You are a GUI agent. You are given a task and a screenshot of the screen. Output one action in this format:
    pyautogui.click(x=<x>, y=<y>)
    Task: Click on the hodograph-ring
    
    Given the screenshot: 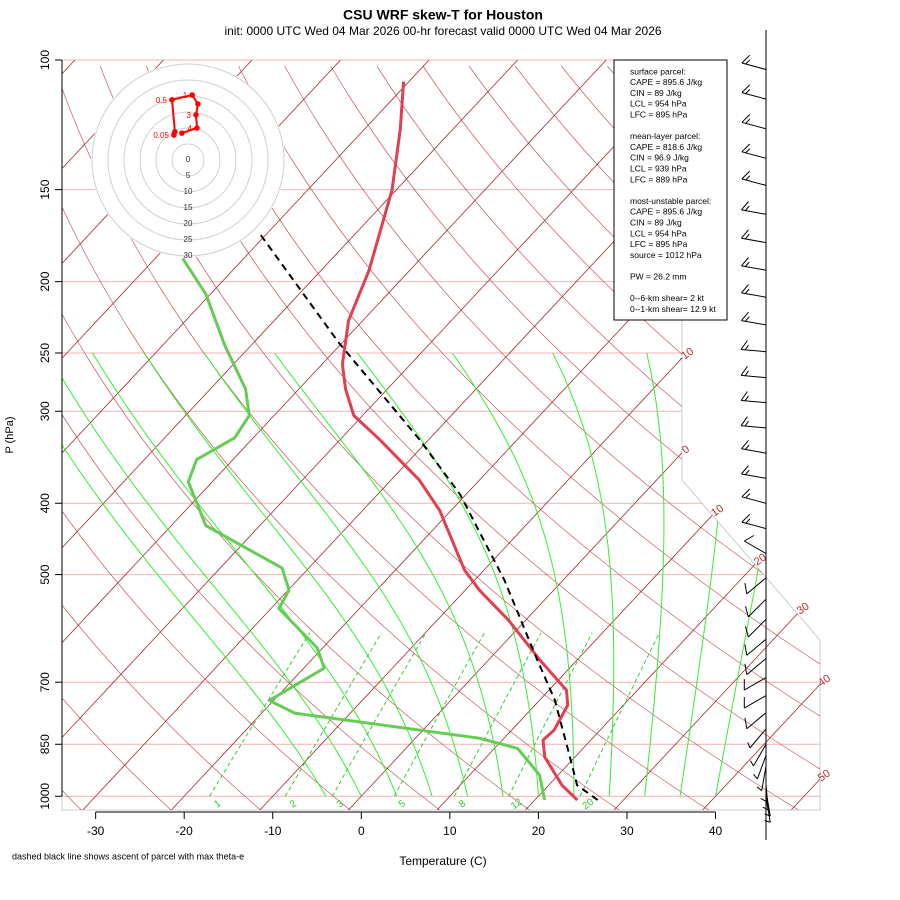 What is the action you would take?
    pyautogui.click(x=188, y=160)
    